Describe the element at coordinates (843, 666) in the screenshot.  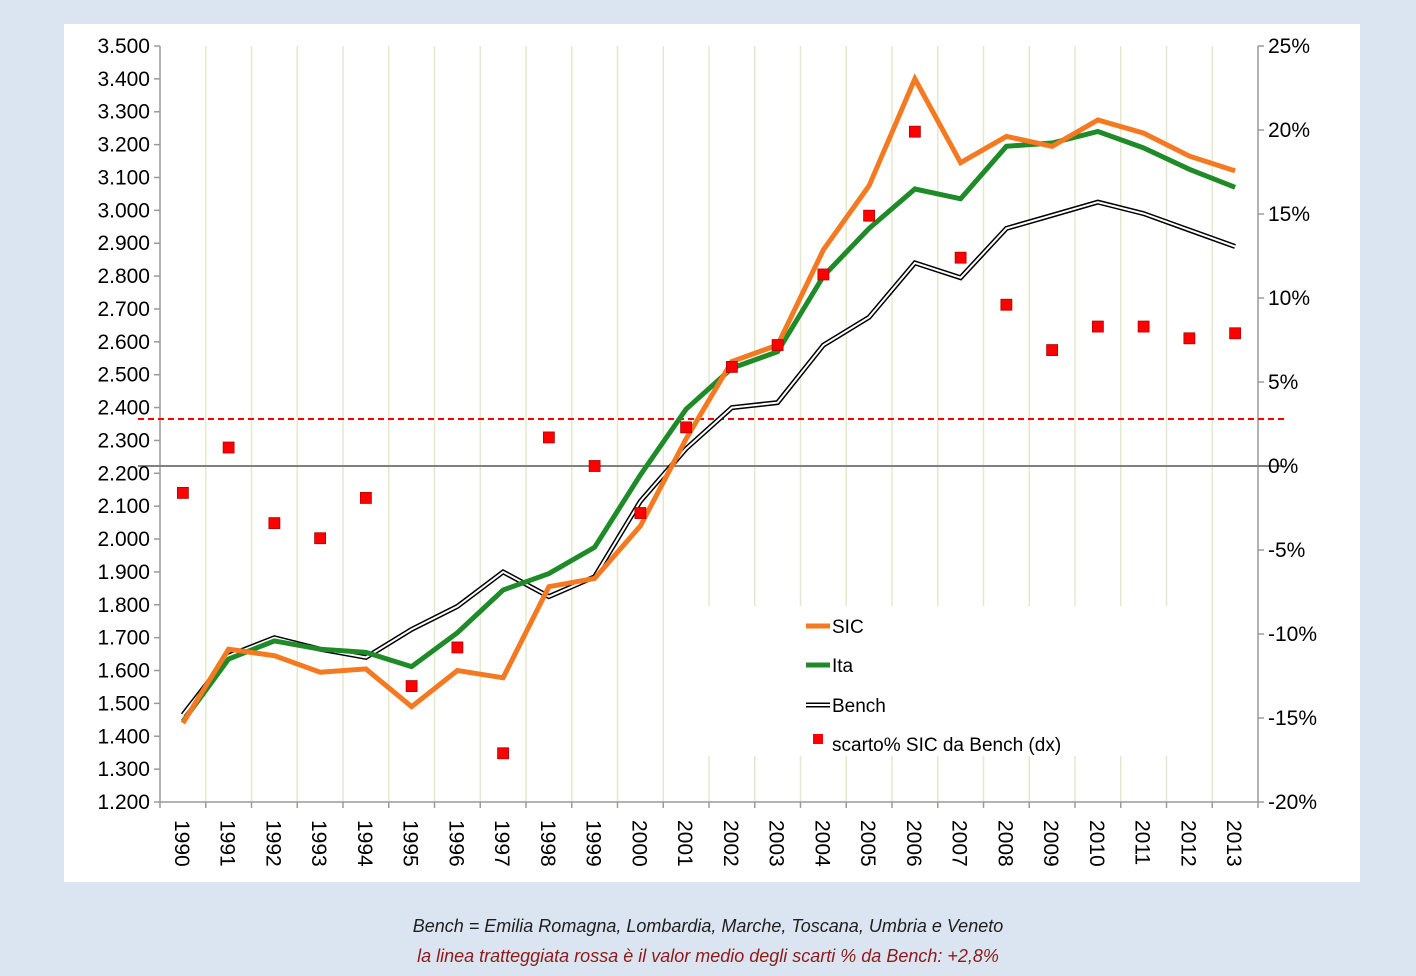
I see `legend-label-ita: Ita` at that location.